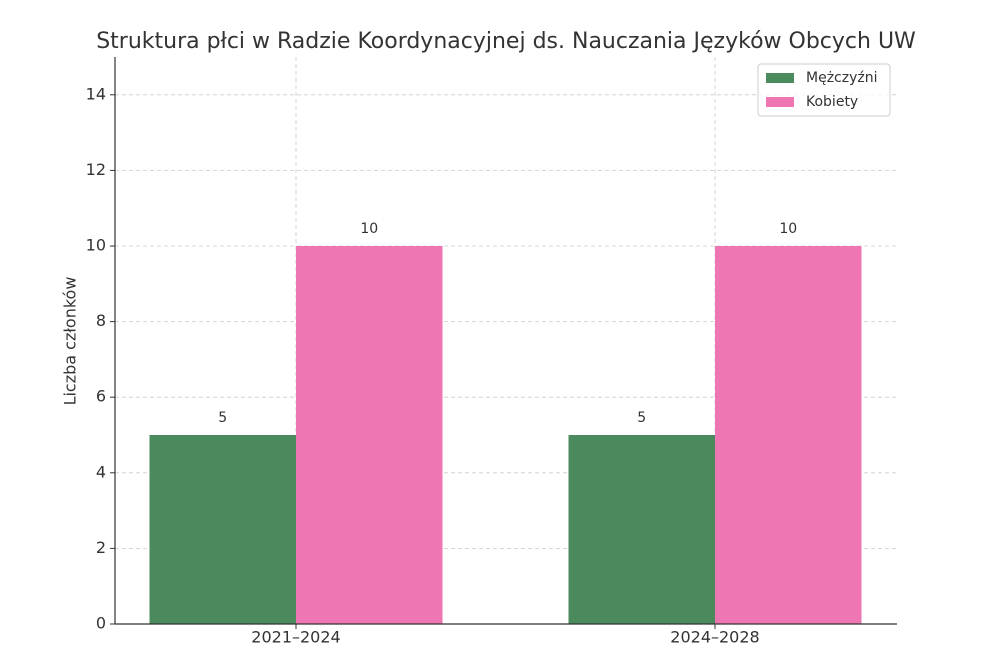 The image size is (998, 672). What do you see at coordinates (101, 547) in the screenshot?
I see `y-tick-label: 2` at bounding box center [101, 547].